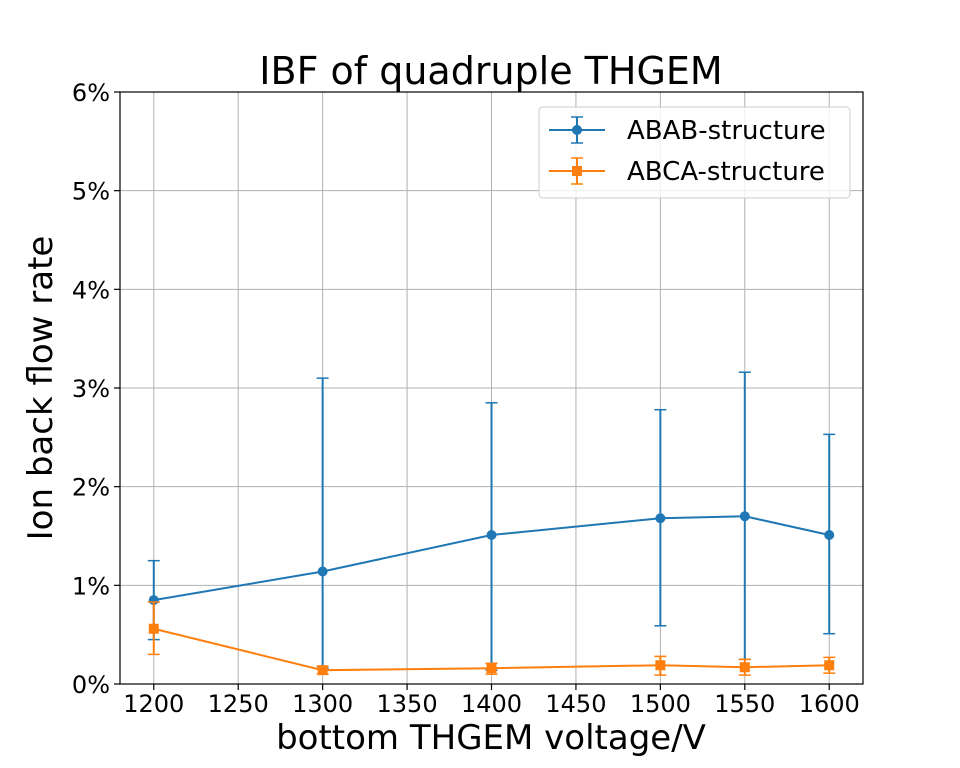 The height and width of the screenshot is (768, 960). I want to click on legend-entry: ABAB-structure, so click(687, 131).